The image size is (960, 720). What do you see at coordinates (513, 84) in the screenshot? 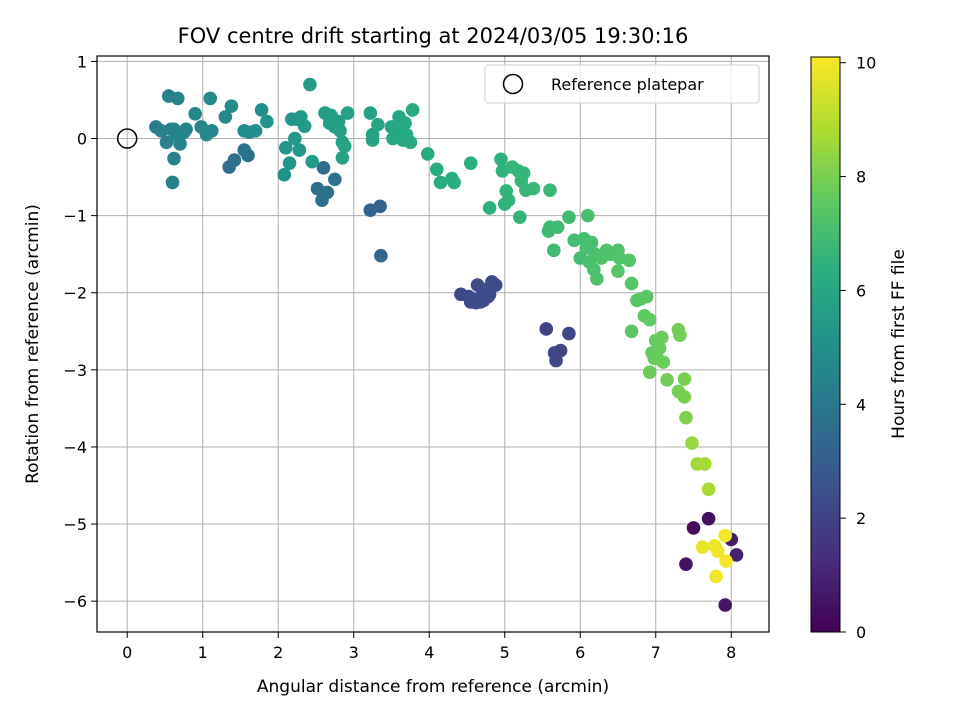
I see `legend-marker-reference` at bounding box center [513, 84].